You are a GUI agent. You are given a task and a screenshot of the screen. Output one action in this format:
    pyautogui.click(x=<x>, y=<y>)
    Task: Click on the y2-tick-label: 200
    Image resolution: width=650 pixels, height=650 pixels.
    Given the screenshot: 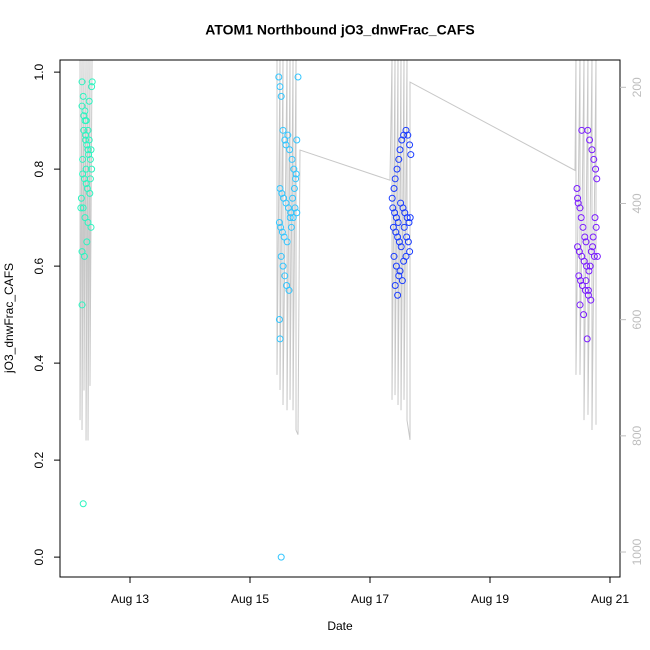 What is the action you would take?
    pyautogui.click(x=637, y=87)
    